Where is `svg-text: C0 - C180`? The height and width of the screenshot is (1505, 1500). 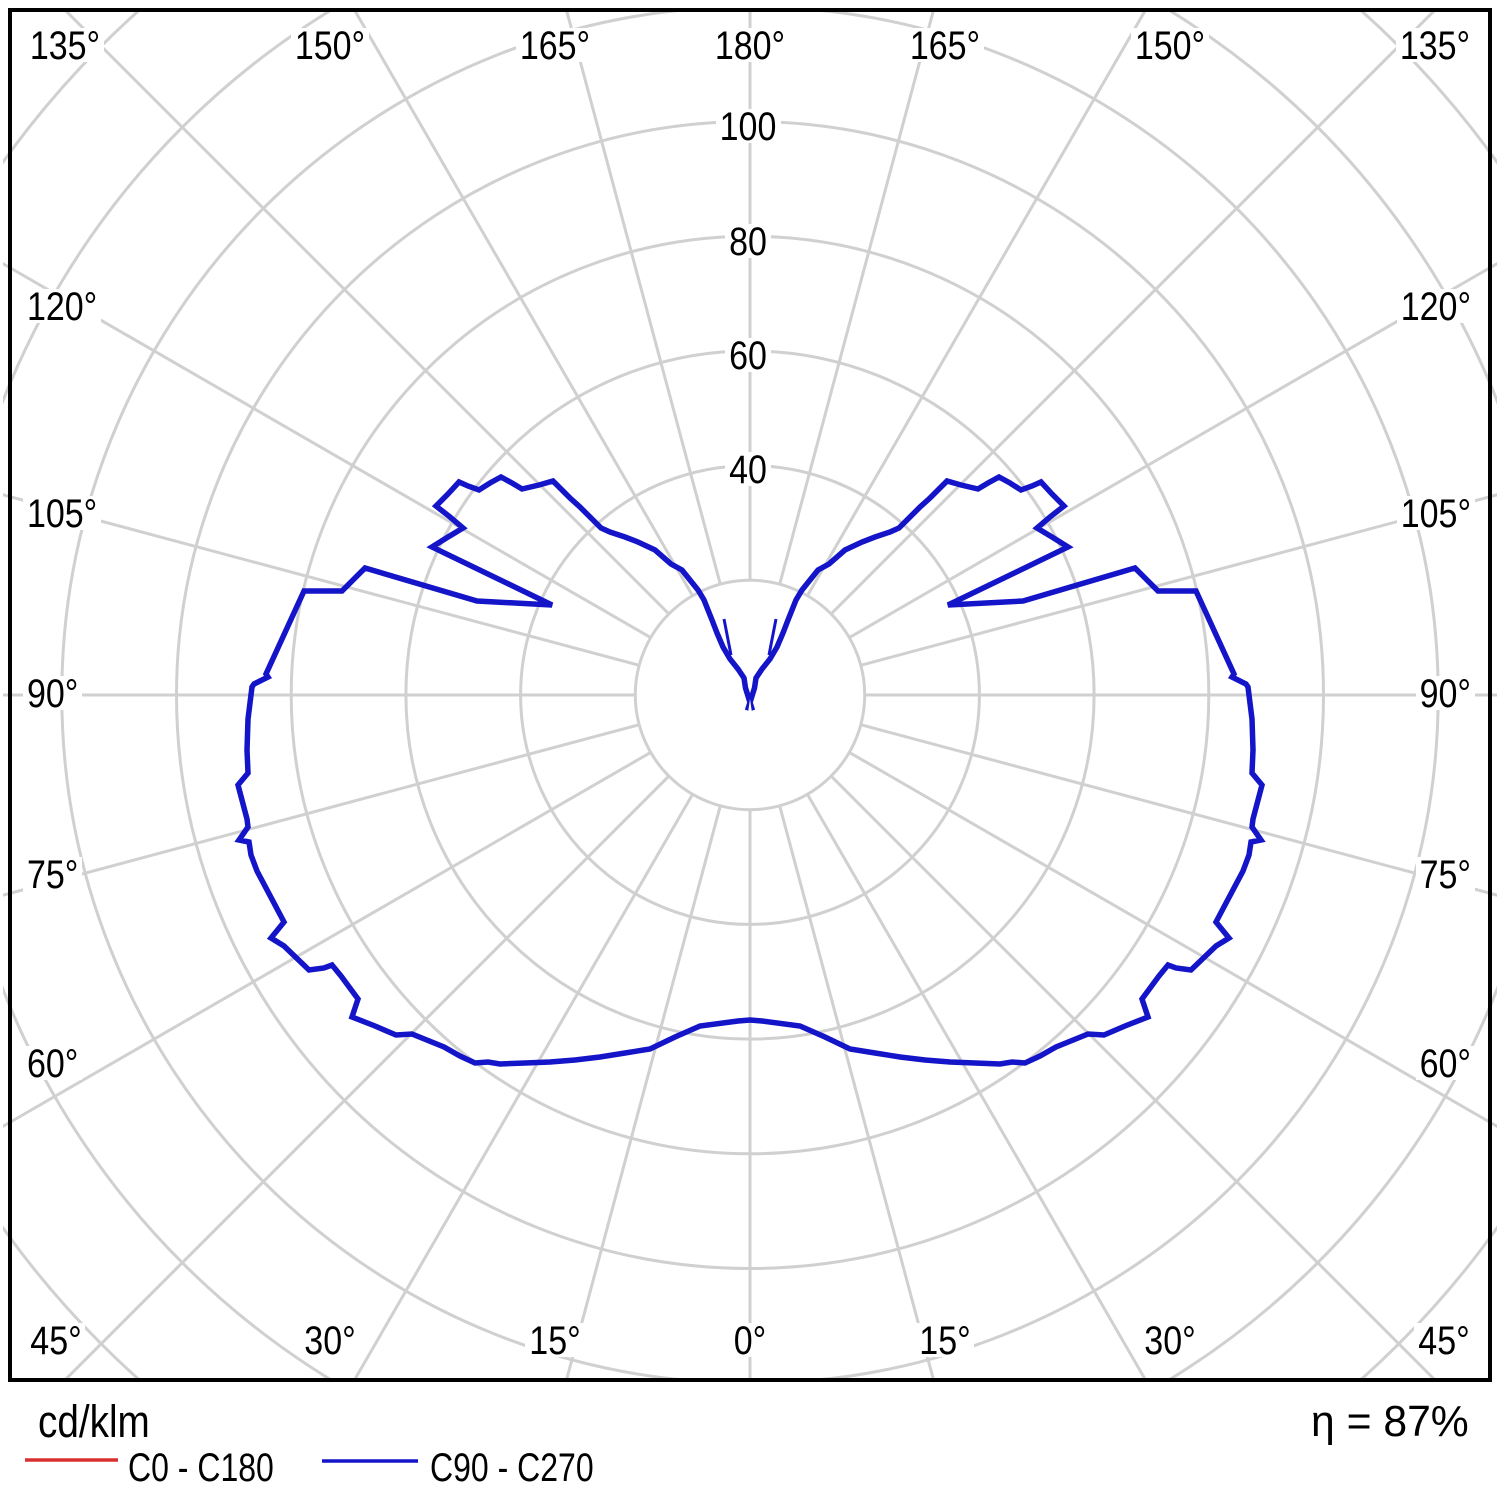 svg-text: C0 - C180 is located at coordinates (201, 1467).